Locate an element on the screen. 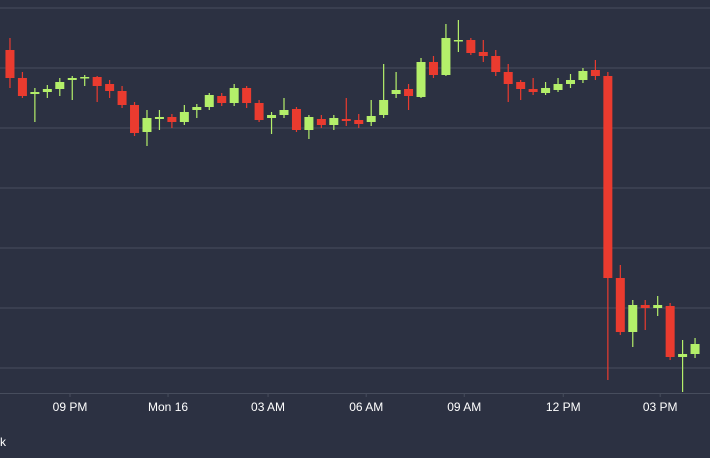  x-tick-label: 12 PM is located at coordinates (563, 407).